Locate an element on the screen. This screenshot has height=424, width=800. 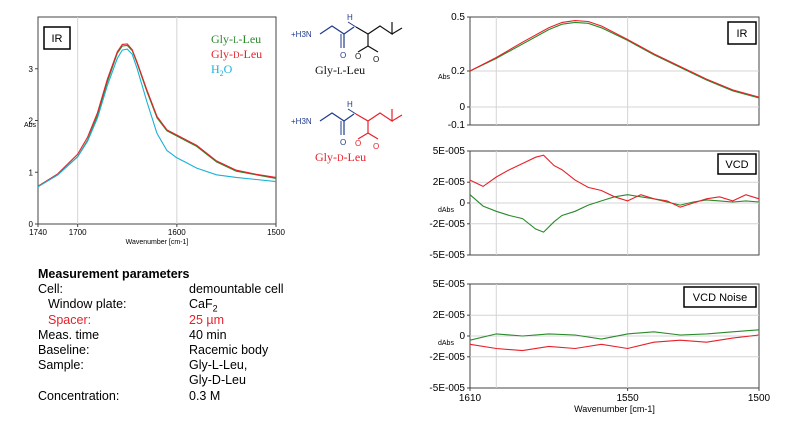
param-value: Racemic body is located at coordinates (229, 349).